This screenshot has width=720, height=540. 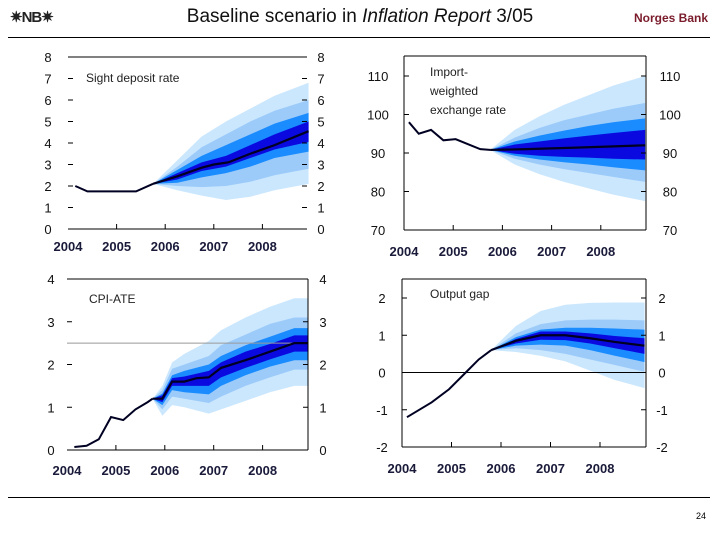 I want to click on bank-name: Norges Bank, so click(x=670, y=18).